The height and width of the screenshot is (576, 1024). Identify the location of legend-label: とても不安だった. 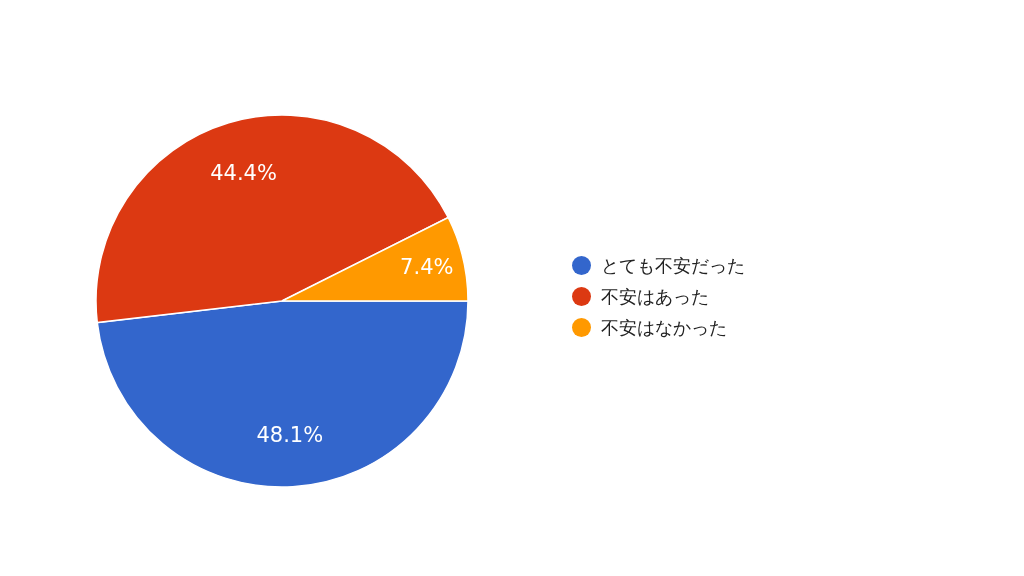
(673, 265).